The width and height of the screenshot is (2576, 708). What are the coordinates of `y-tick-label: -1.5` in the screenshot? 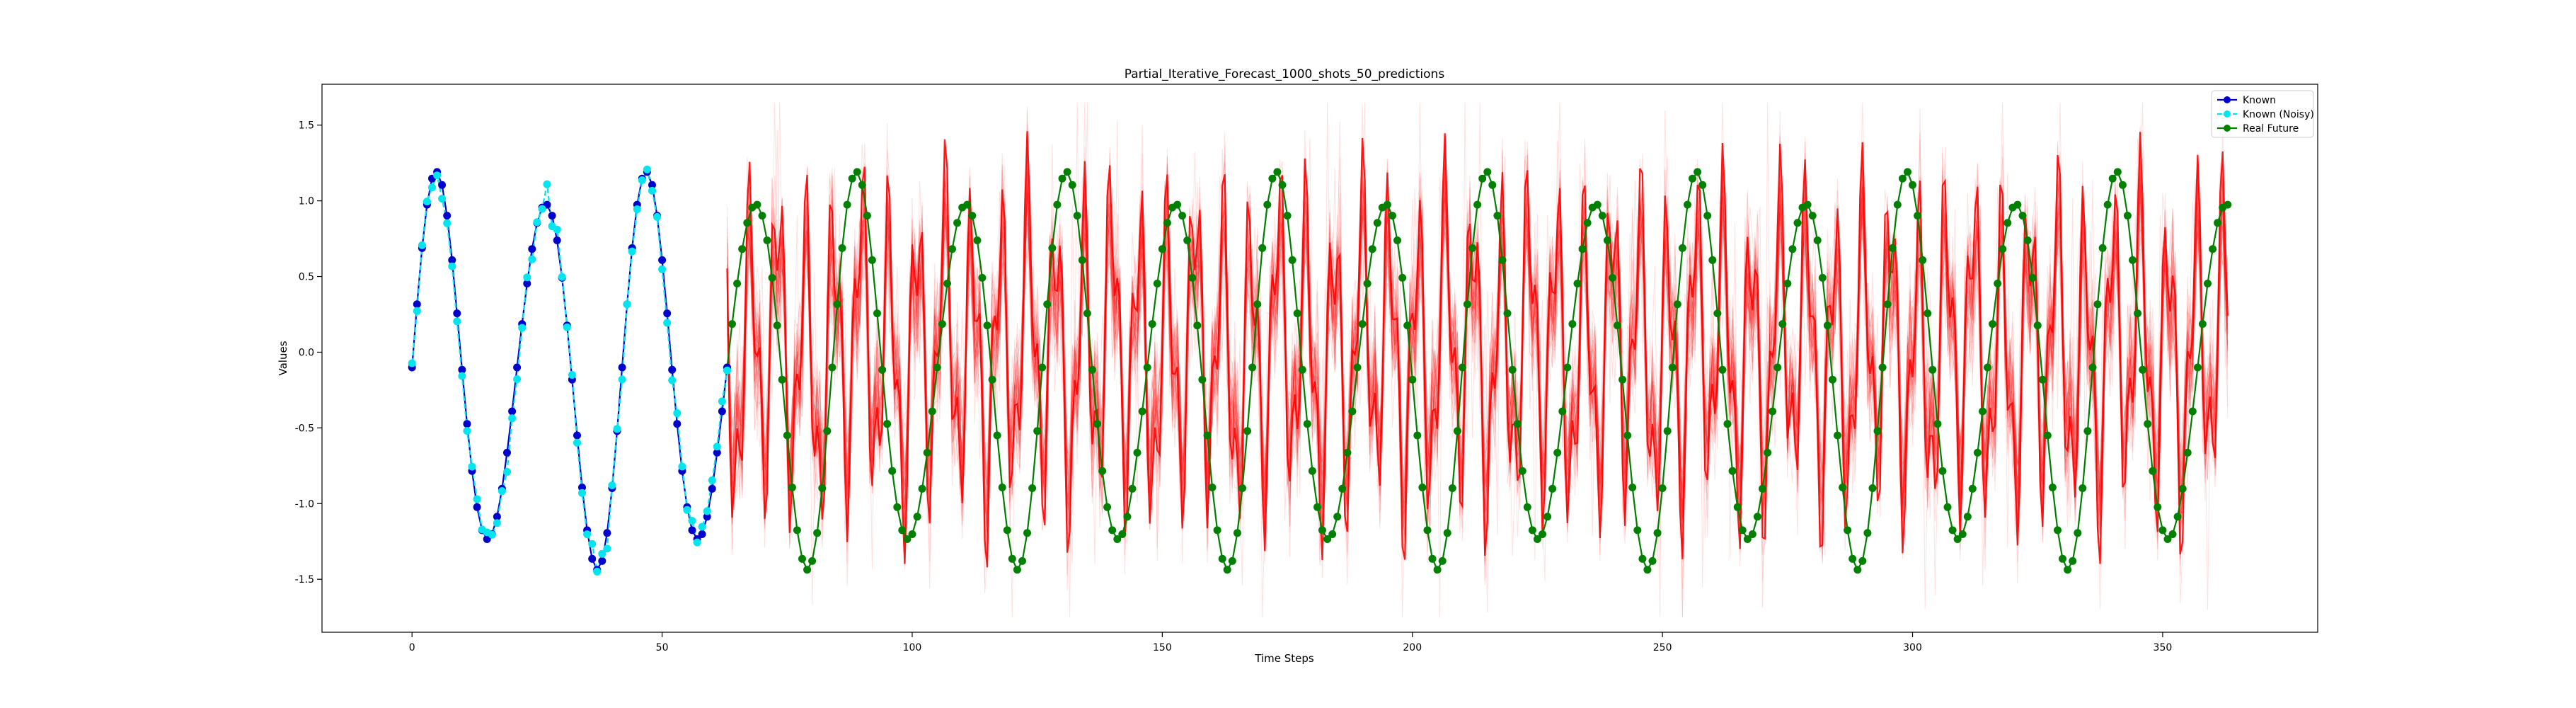 It's located at (305, 580).